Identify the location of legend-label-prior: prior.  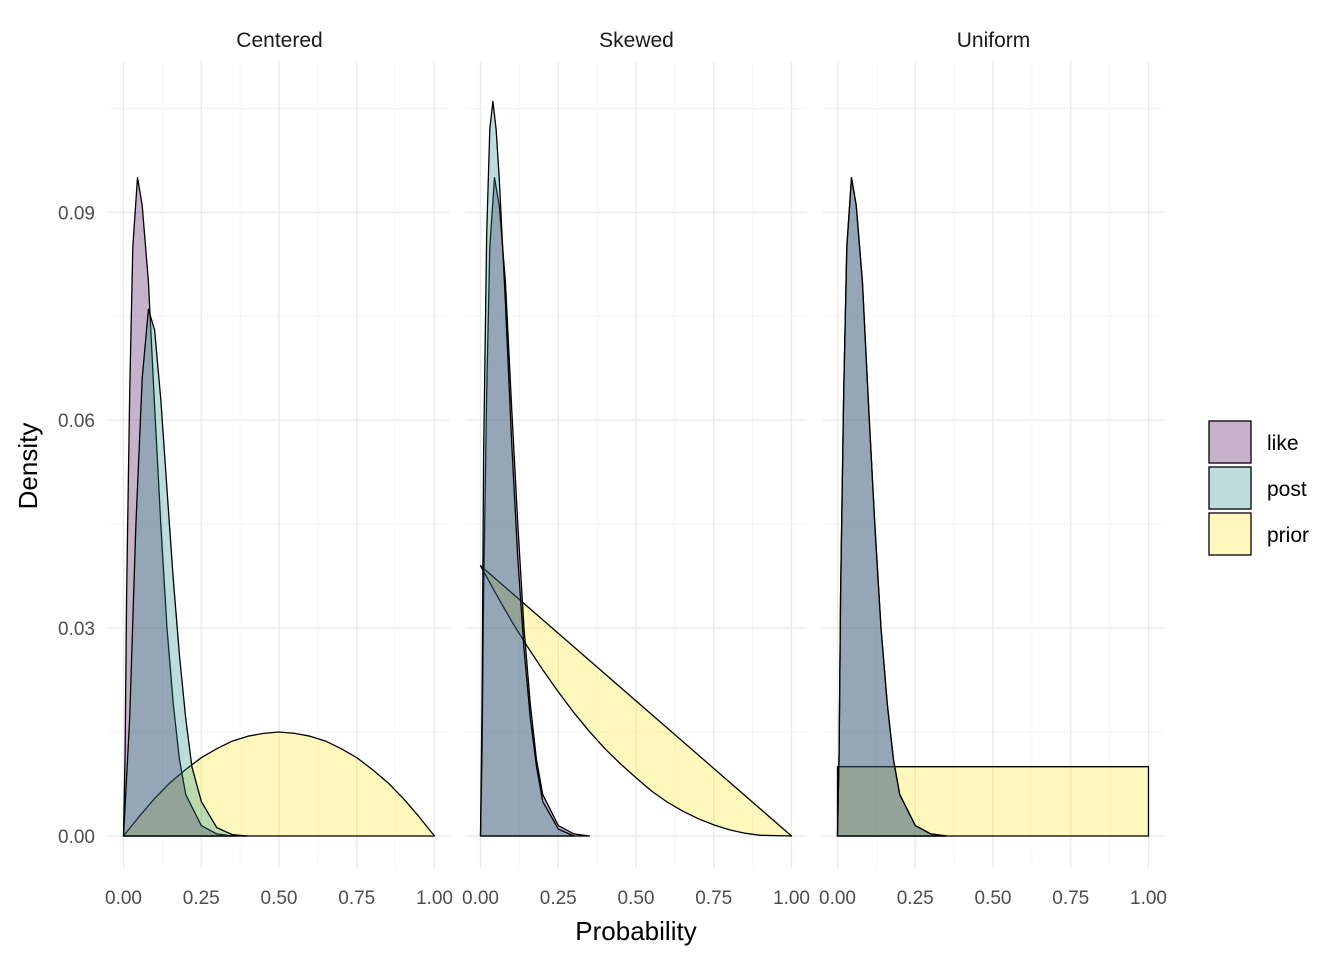
(1288, 535).